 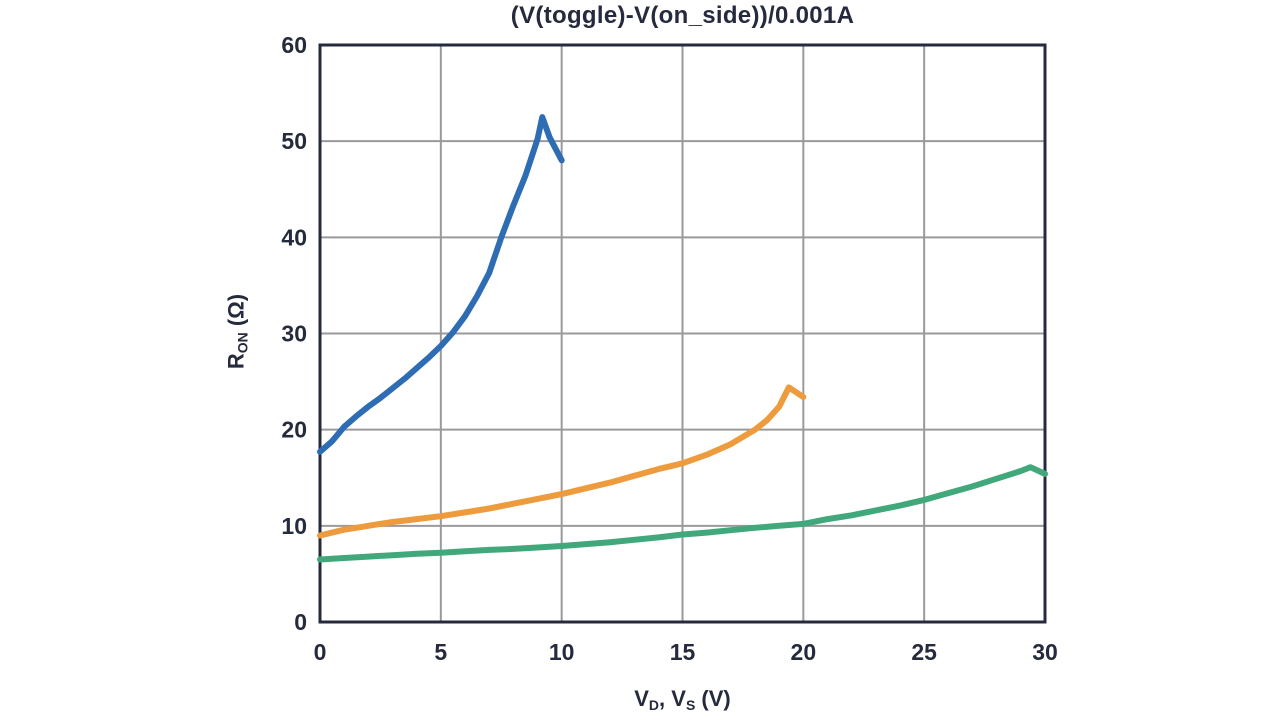 What do you see at coordinates (1045, 652) in the screenshot?
I see `x-tick-label-30: 30` at bounding box center [1045, 652].